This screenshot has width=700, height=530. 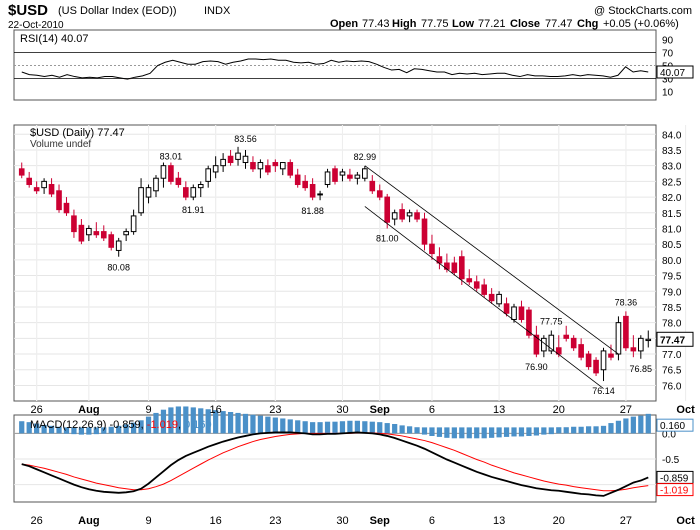 I want to click on price-annotation: 78.36, so click(x=626, y=302).